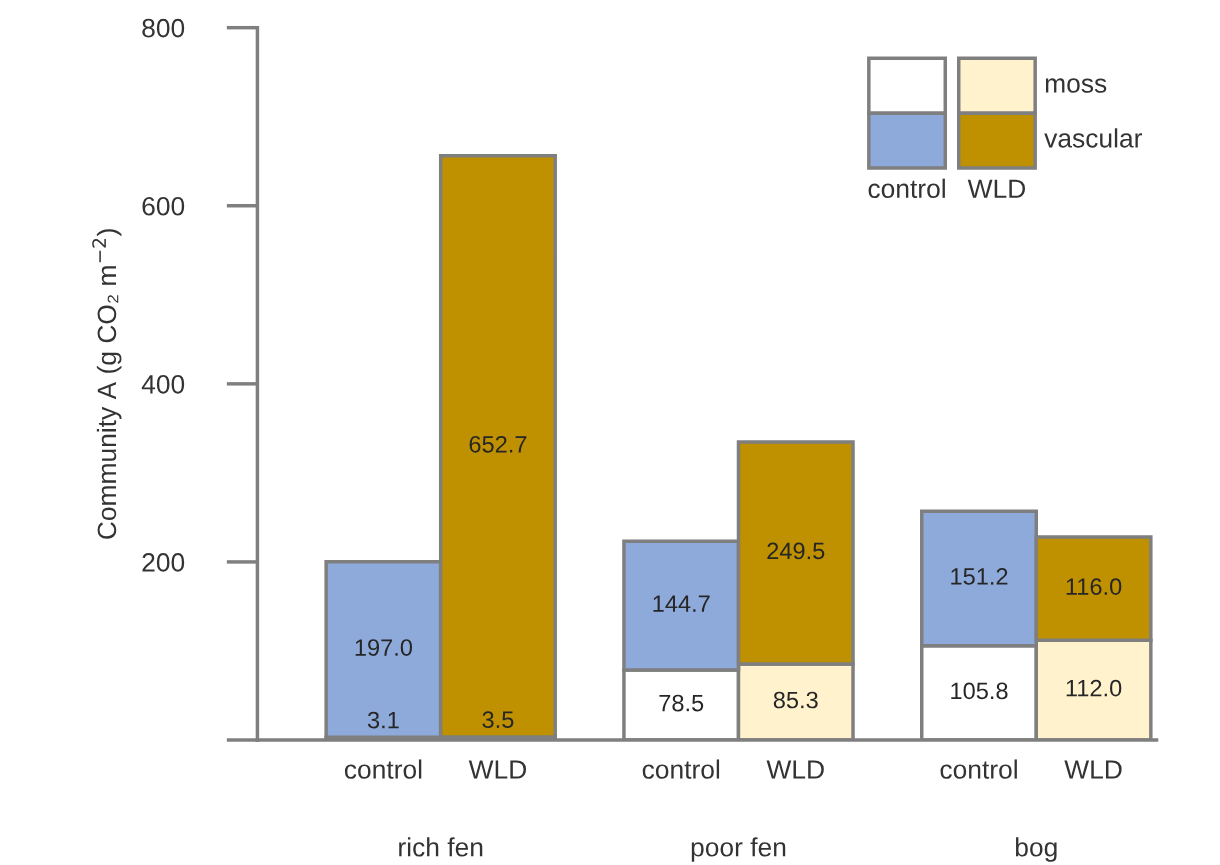 The image size is (1220, 865). What do you see at coordinates (738, 849) in the screenshot?
I see `text: poor fen` at bounding box center [738, 849].